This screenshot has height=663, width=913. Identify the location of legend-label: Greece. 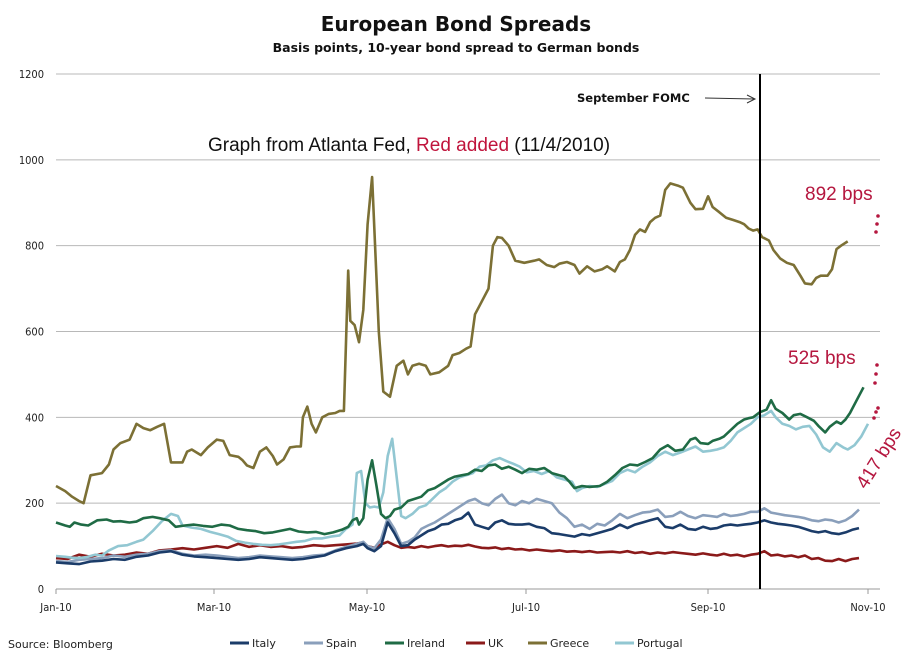
(569, 643).